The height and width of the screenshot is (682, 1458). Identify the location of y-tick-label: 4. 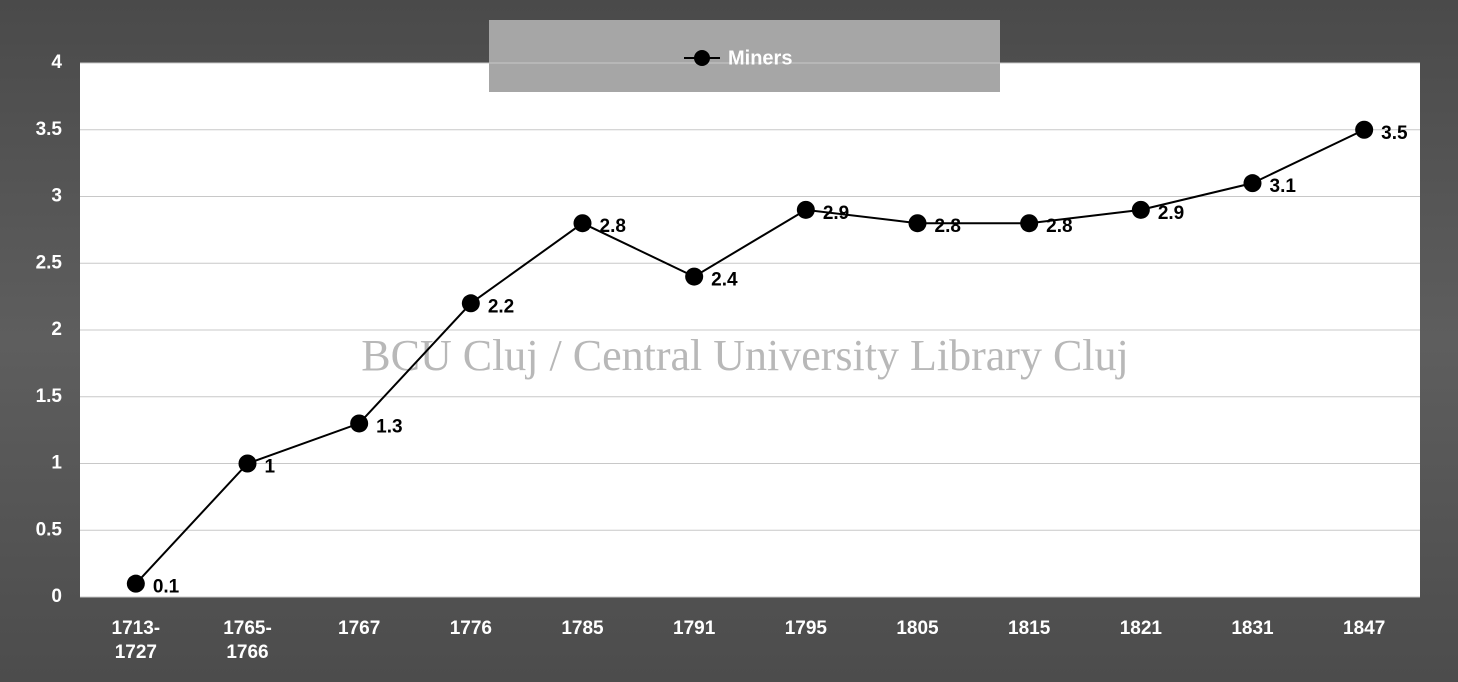
(56, 62).